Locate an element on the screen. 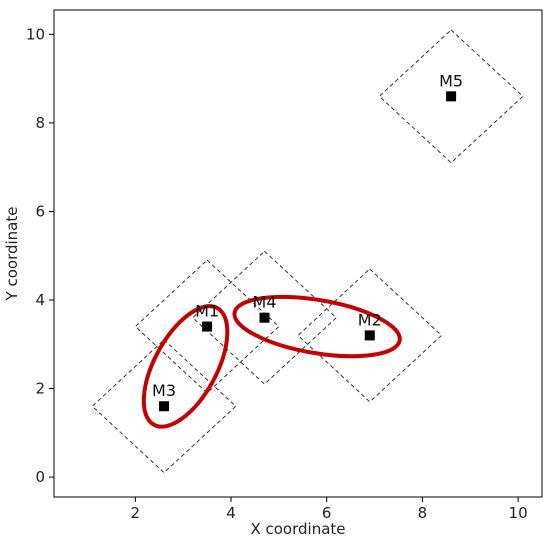 This screenshot has height=542, width=550. diamond-m4 is located at coordinates (265, 317).